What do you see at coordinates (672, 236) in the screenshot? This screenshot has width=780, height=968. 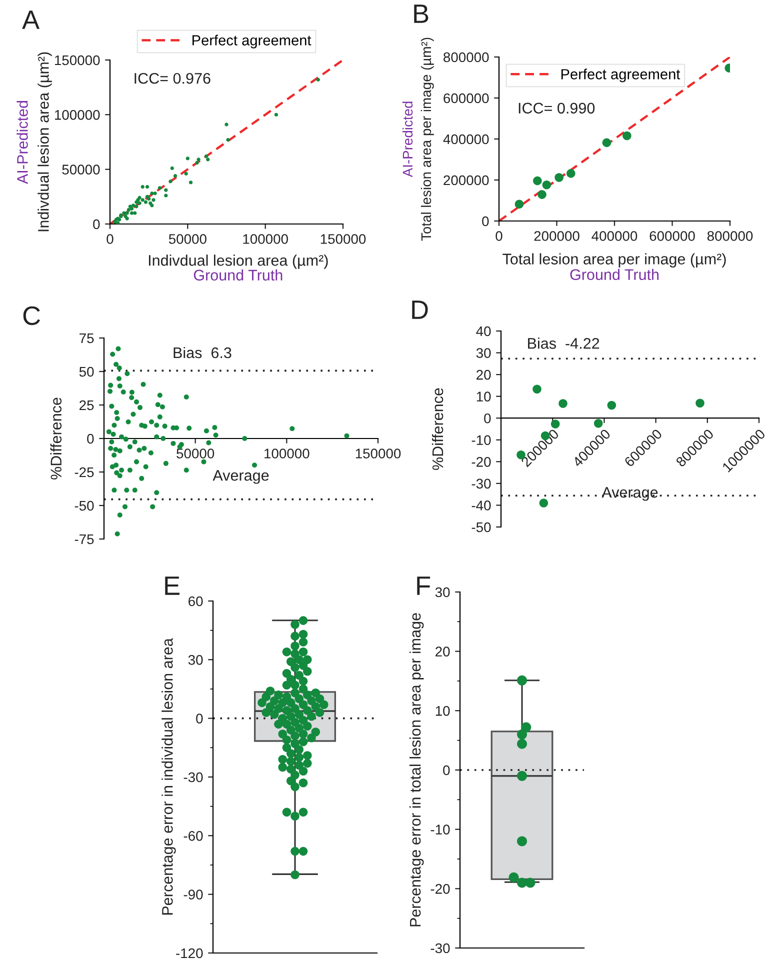 I see `x-tick-label: 600000` at bounding box center [672, 236].